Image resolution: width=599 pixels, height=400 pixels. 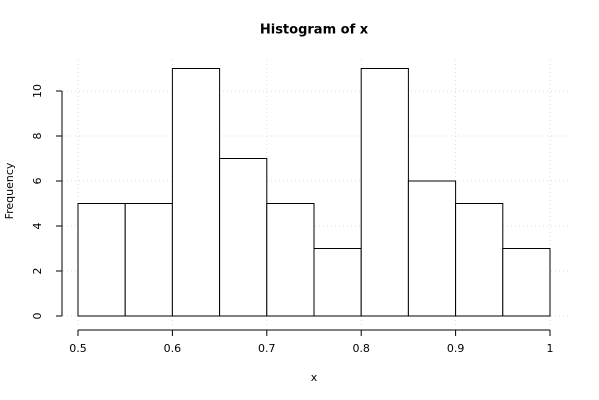 What do you see at coordinates (550, 348) in the screenshot?
I see `x-tick-label: 1` at bounding box center [550, 348].